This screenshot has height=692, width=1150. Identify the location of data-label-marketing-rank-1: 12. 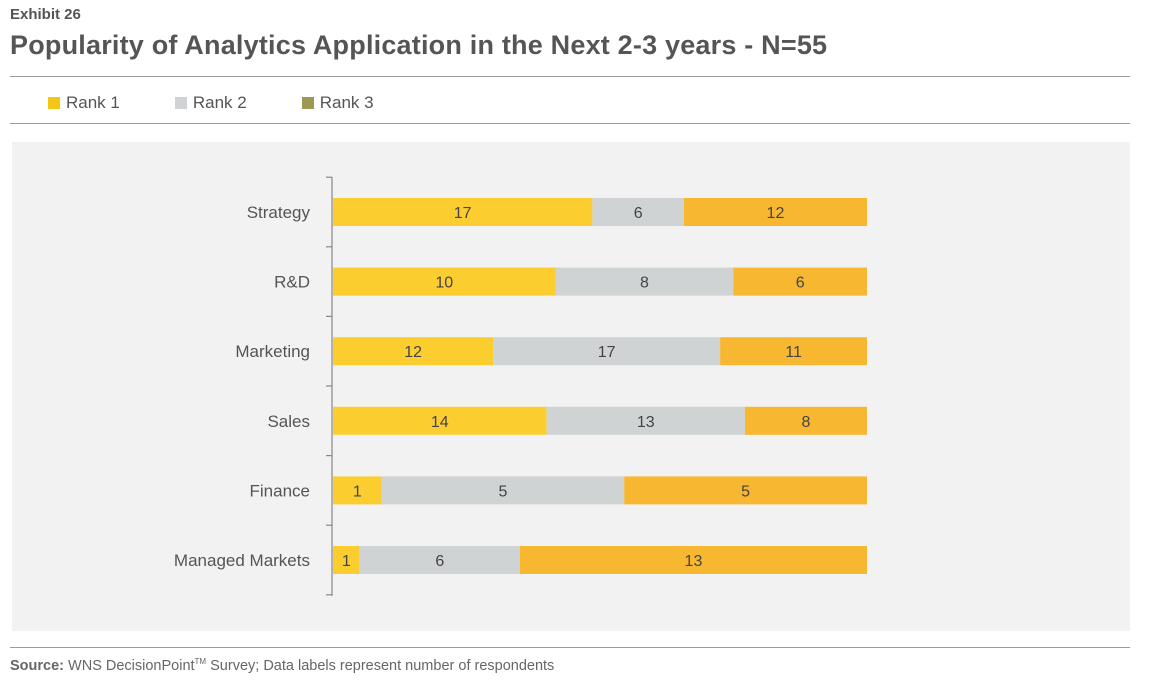
(413, 352).